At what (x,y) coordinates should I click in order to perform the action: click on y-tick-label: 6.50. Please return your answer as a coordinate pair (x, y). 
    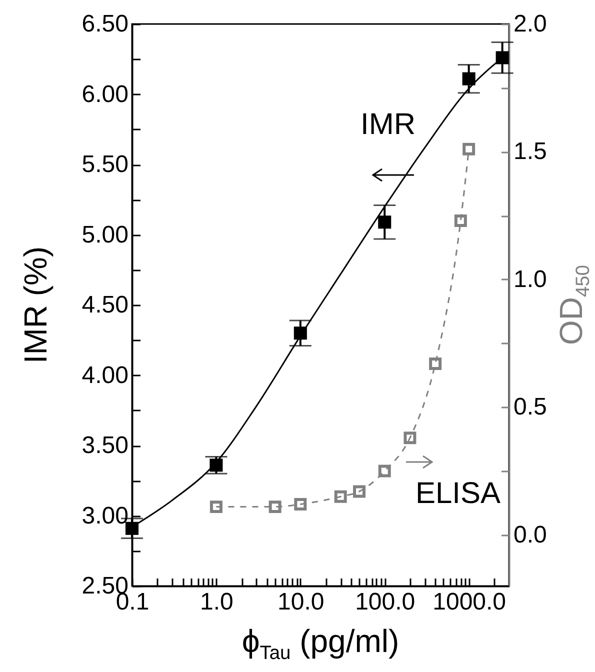
    Looking at the image, I should click on (105, 24).